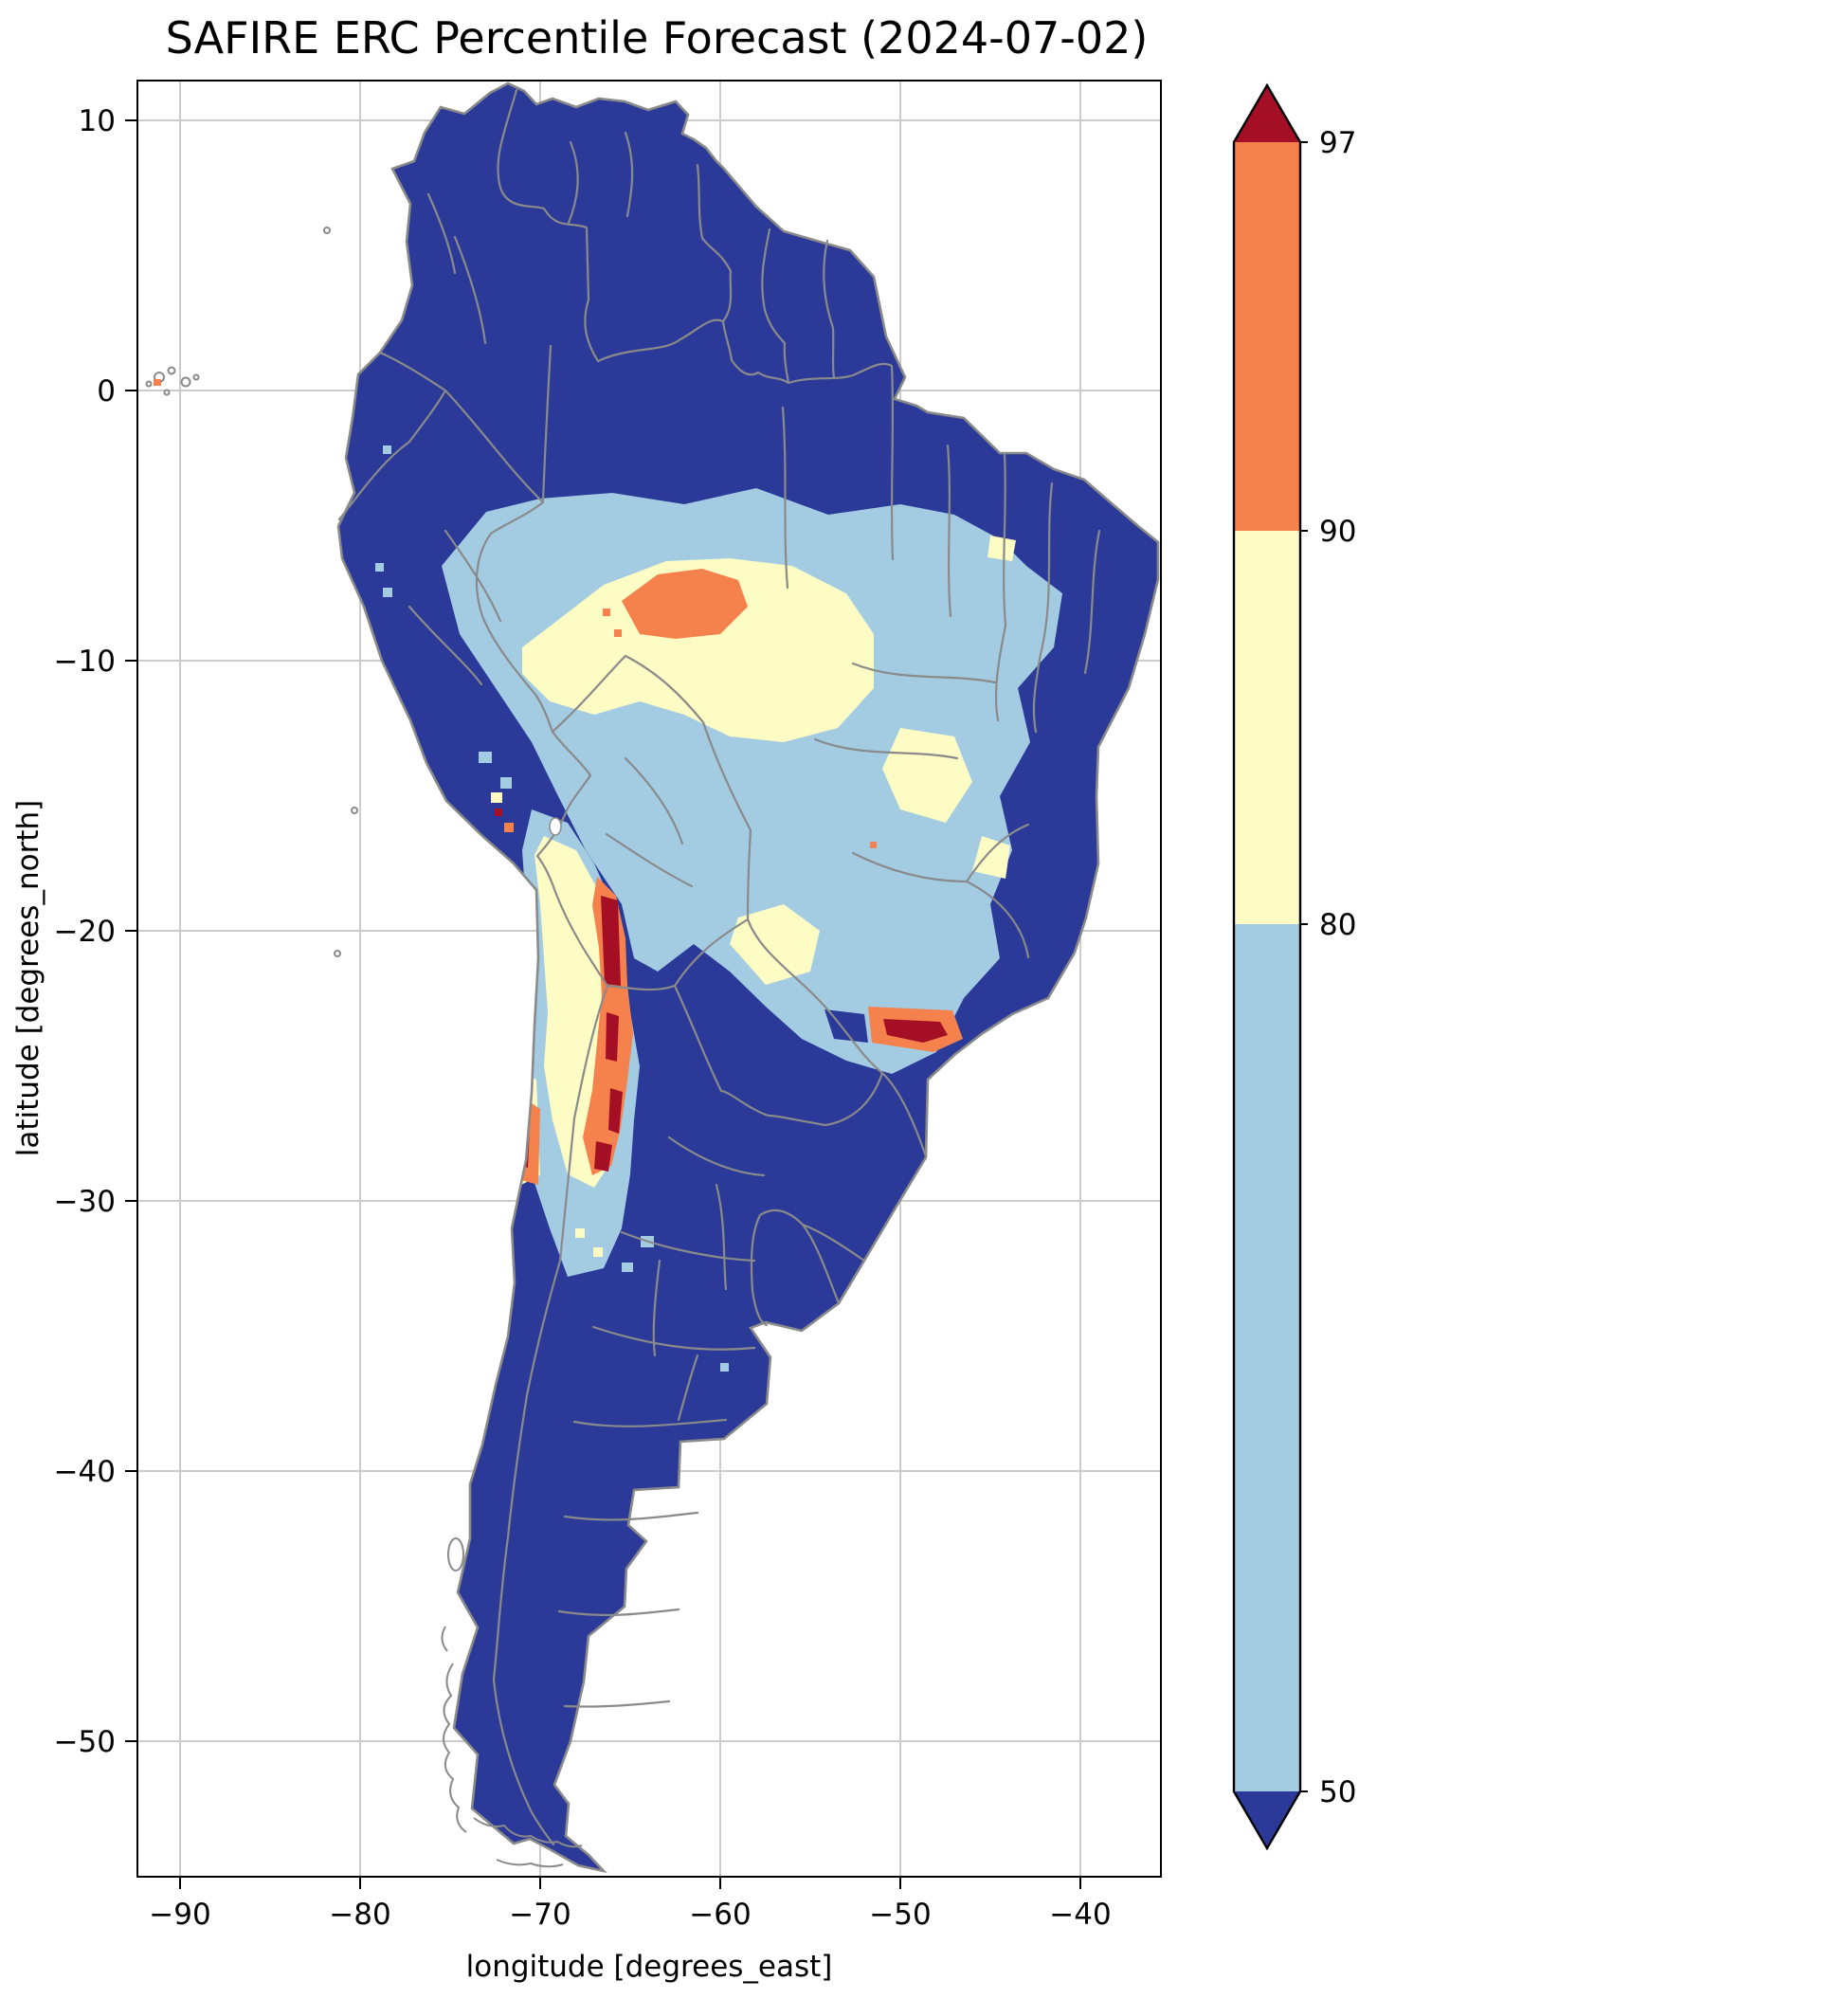 The width and height of the screenshot is (1848, 1999). What do you see at coordinates (1337, 532) in the screenshot?
I see `colorbar-label-90: 90` at bounding box center [1337, 532].